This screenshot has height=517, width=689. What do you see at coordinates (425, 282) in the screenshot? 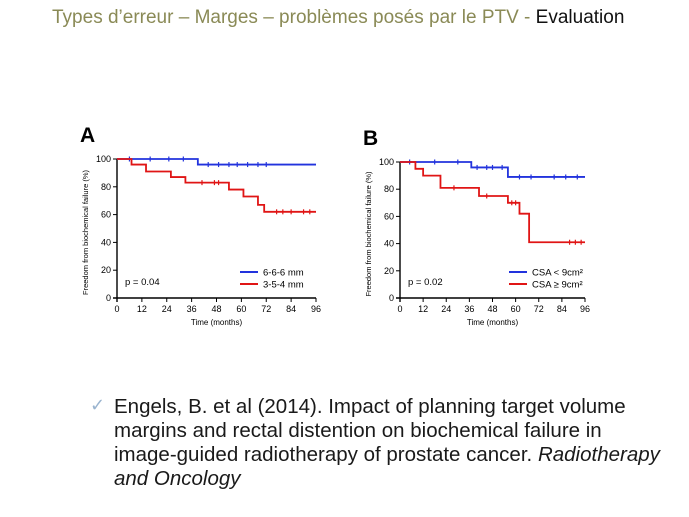
I see `p-value-annotation: p = 0.02` at bounding box center [425, 282].